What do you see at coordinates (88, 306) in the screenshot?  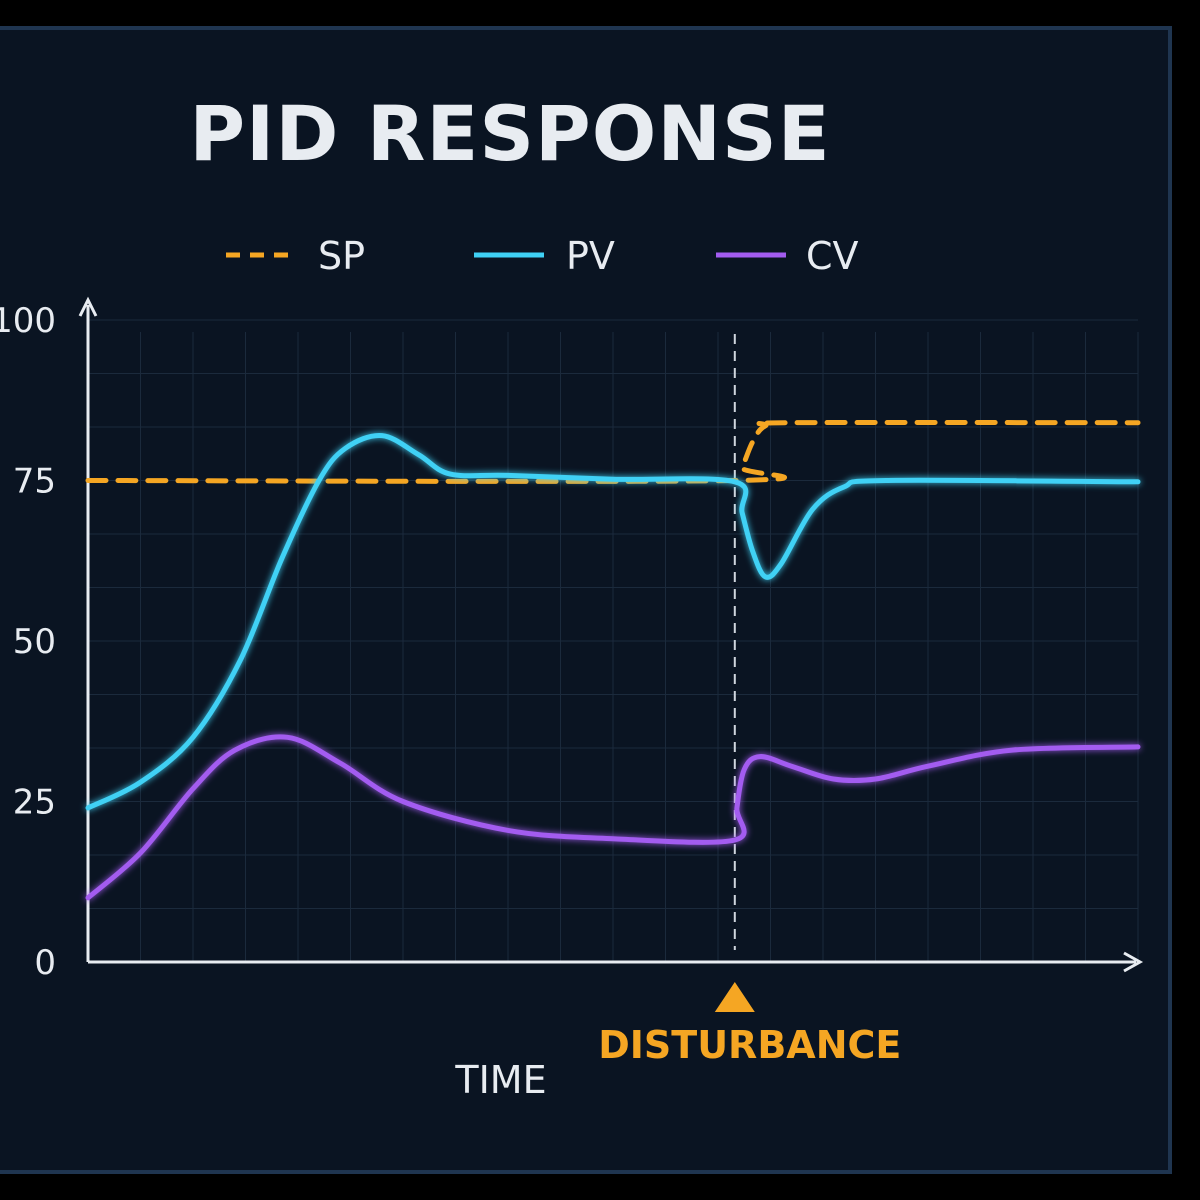 I see `y-axis-arrow` at bounding box center [88, 306].